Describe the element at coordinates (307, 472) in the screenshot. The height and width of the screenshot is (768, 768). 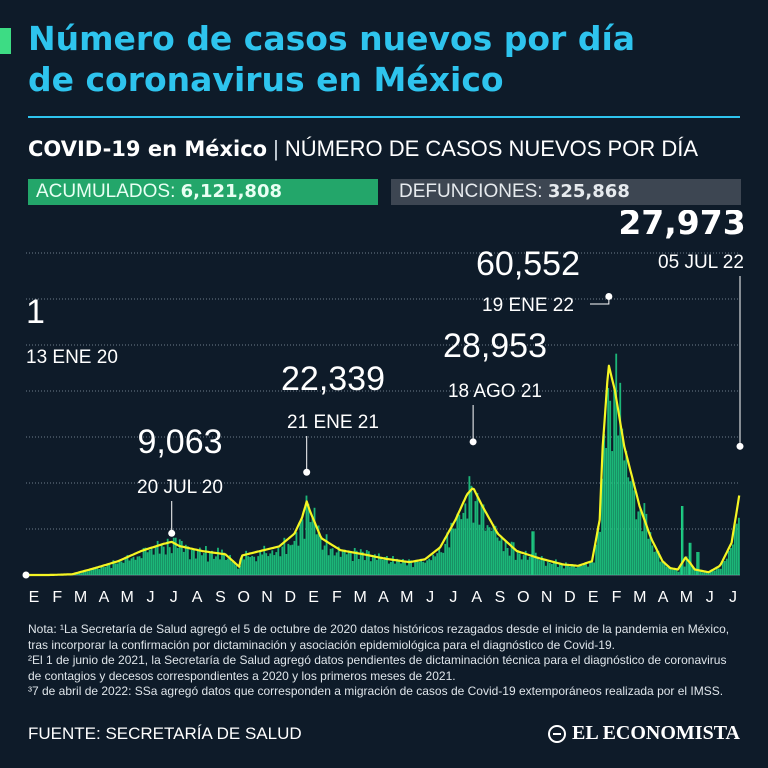
I see `annotation-marker` at that location.